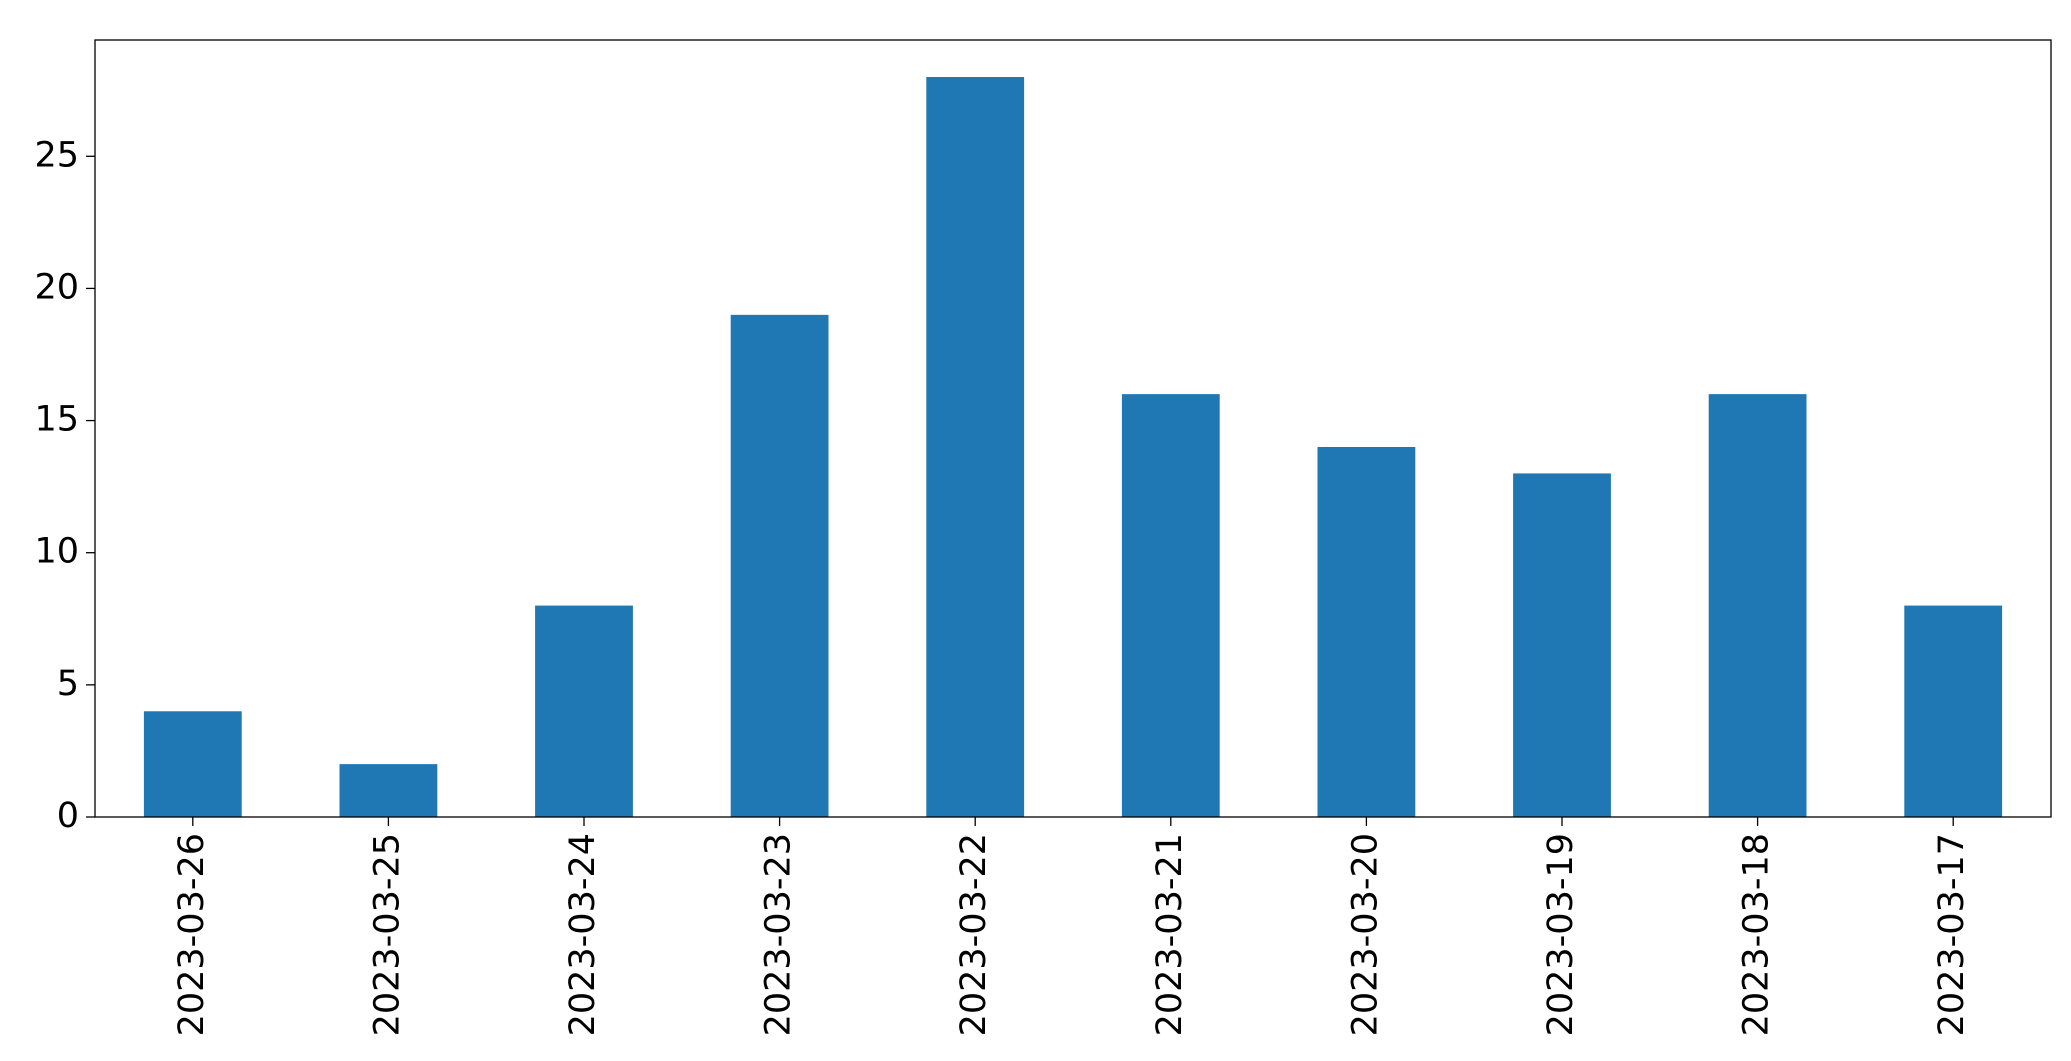 The image size is (2071, 1061). I want to click on x-tick-label: 2023-03-18, so click(1757, 934).